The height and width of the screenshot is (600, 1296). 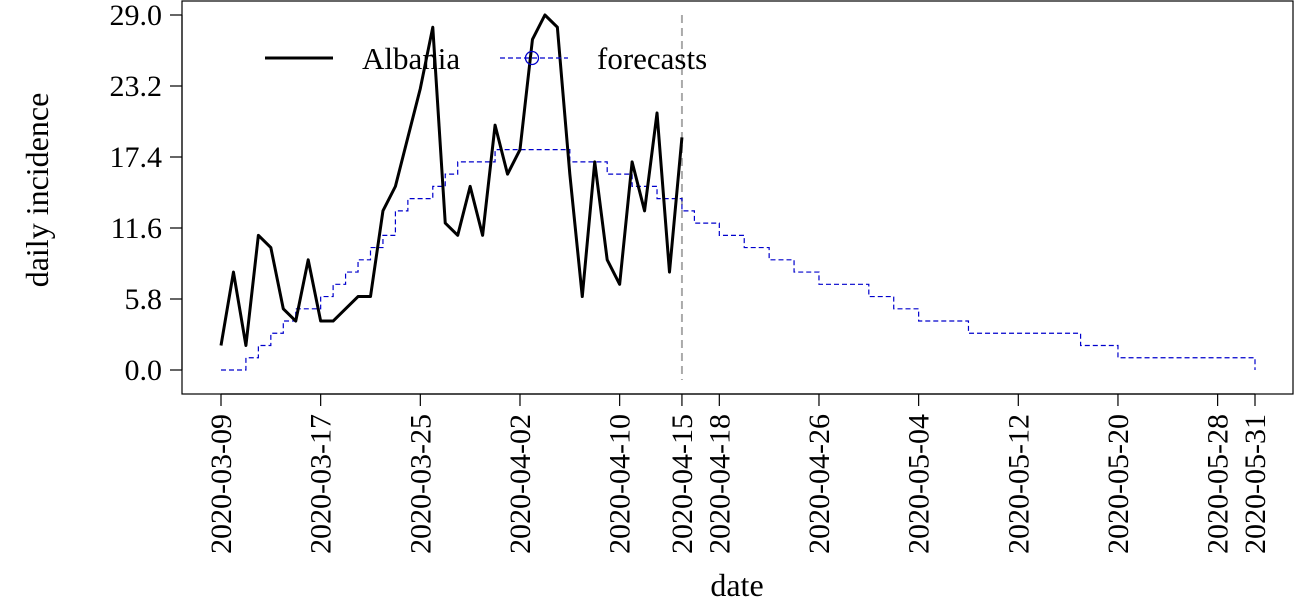 What do you see at coordinates (736, 583) in the screenshot?
I see `x-axis-title: date` at bounding box center [736, 583].